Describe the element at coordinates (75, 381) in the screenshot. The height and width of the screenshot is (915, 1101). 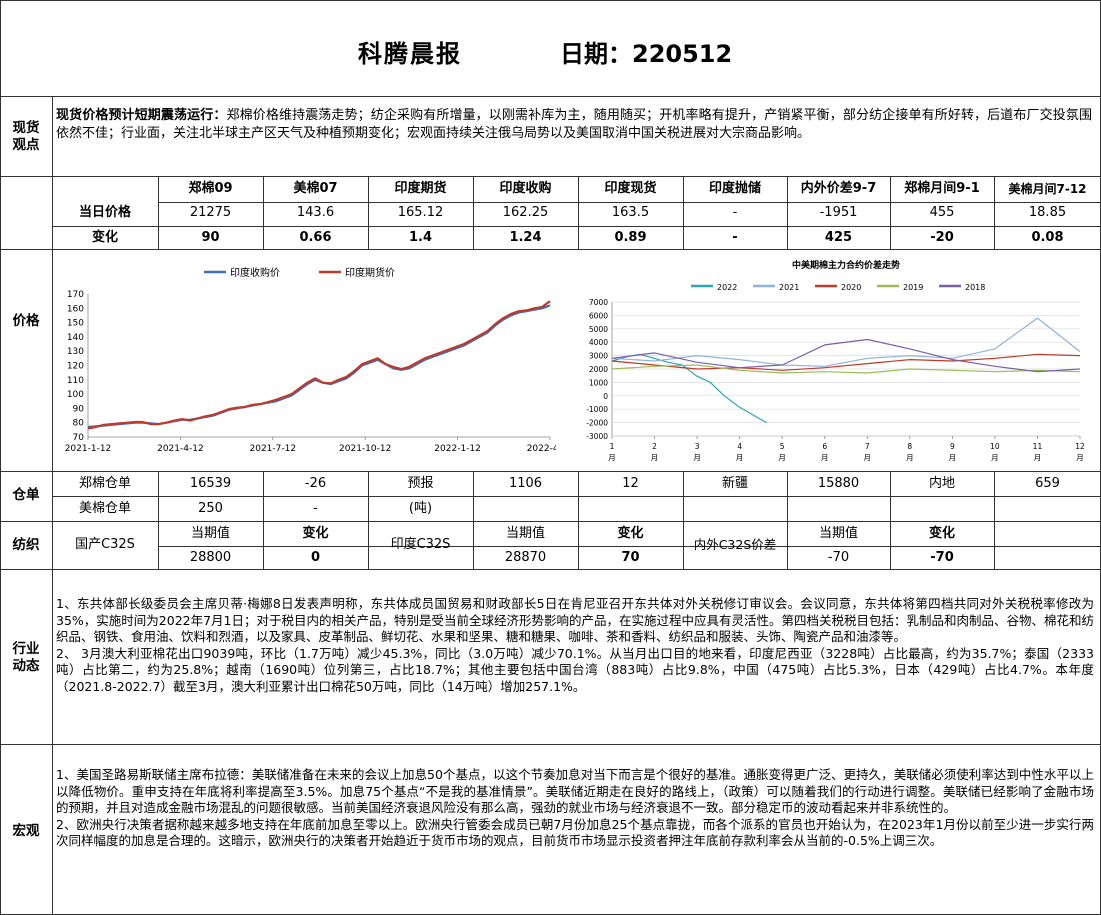
I see `y-tick-label: 110` at that location.